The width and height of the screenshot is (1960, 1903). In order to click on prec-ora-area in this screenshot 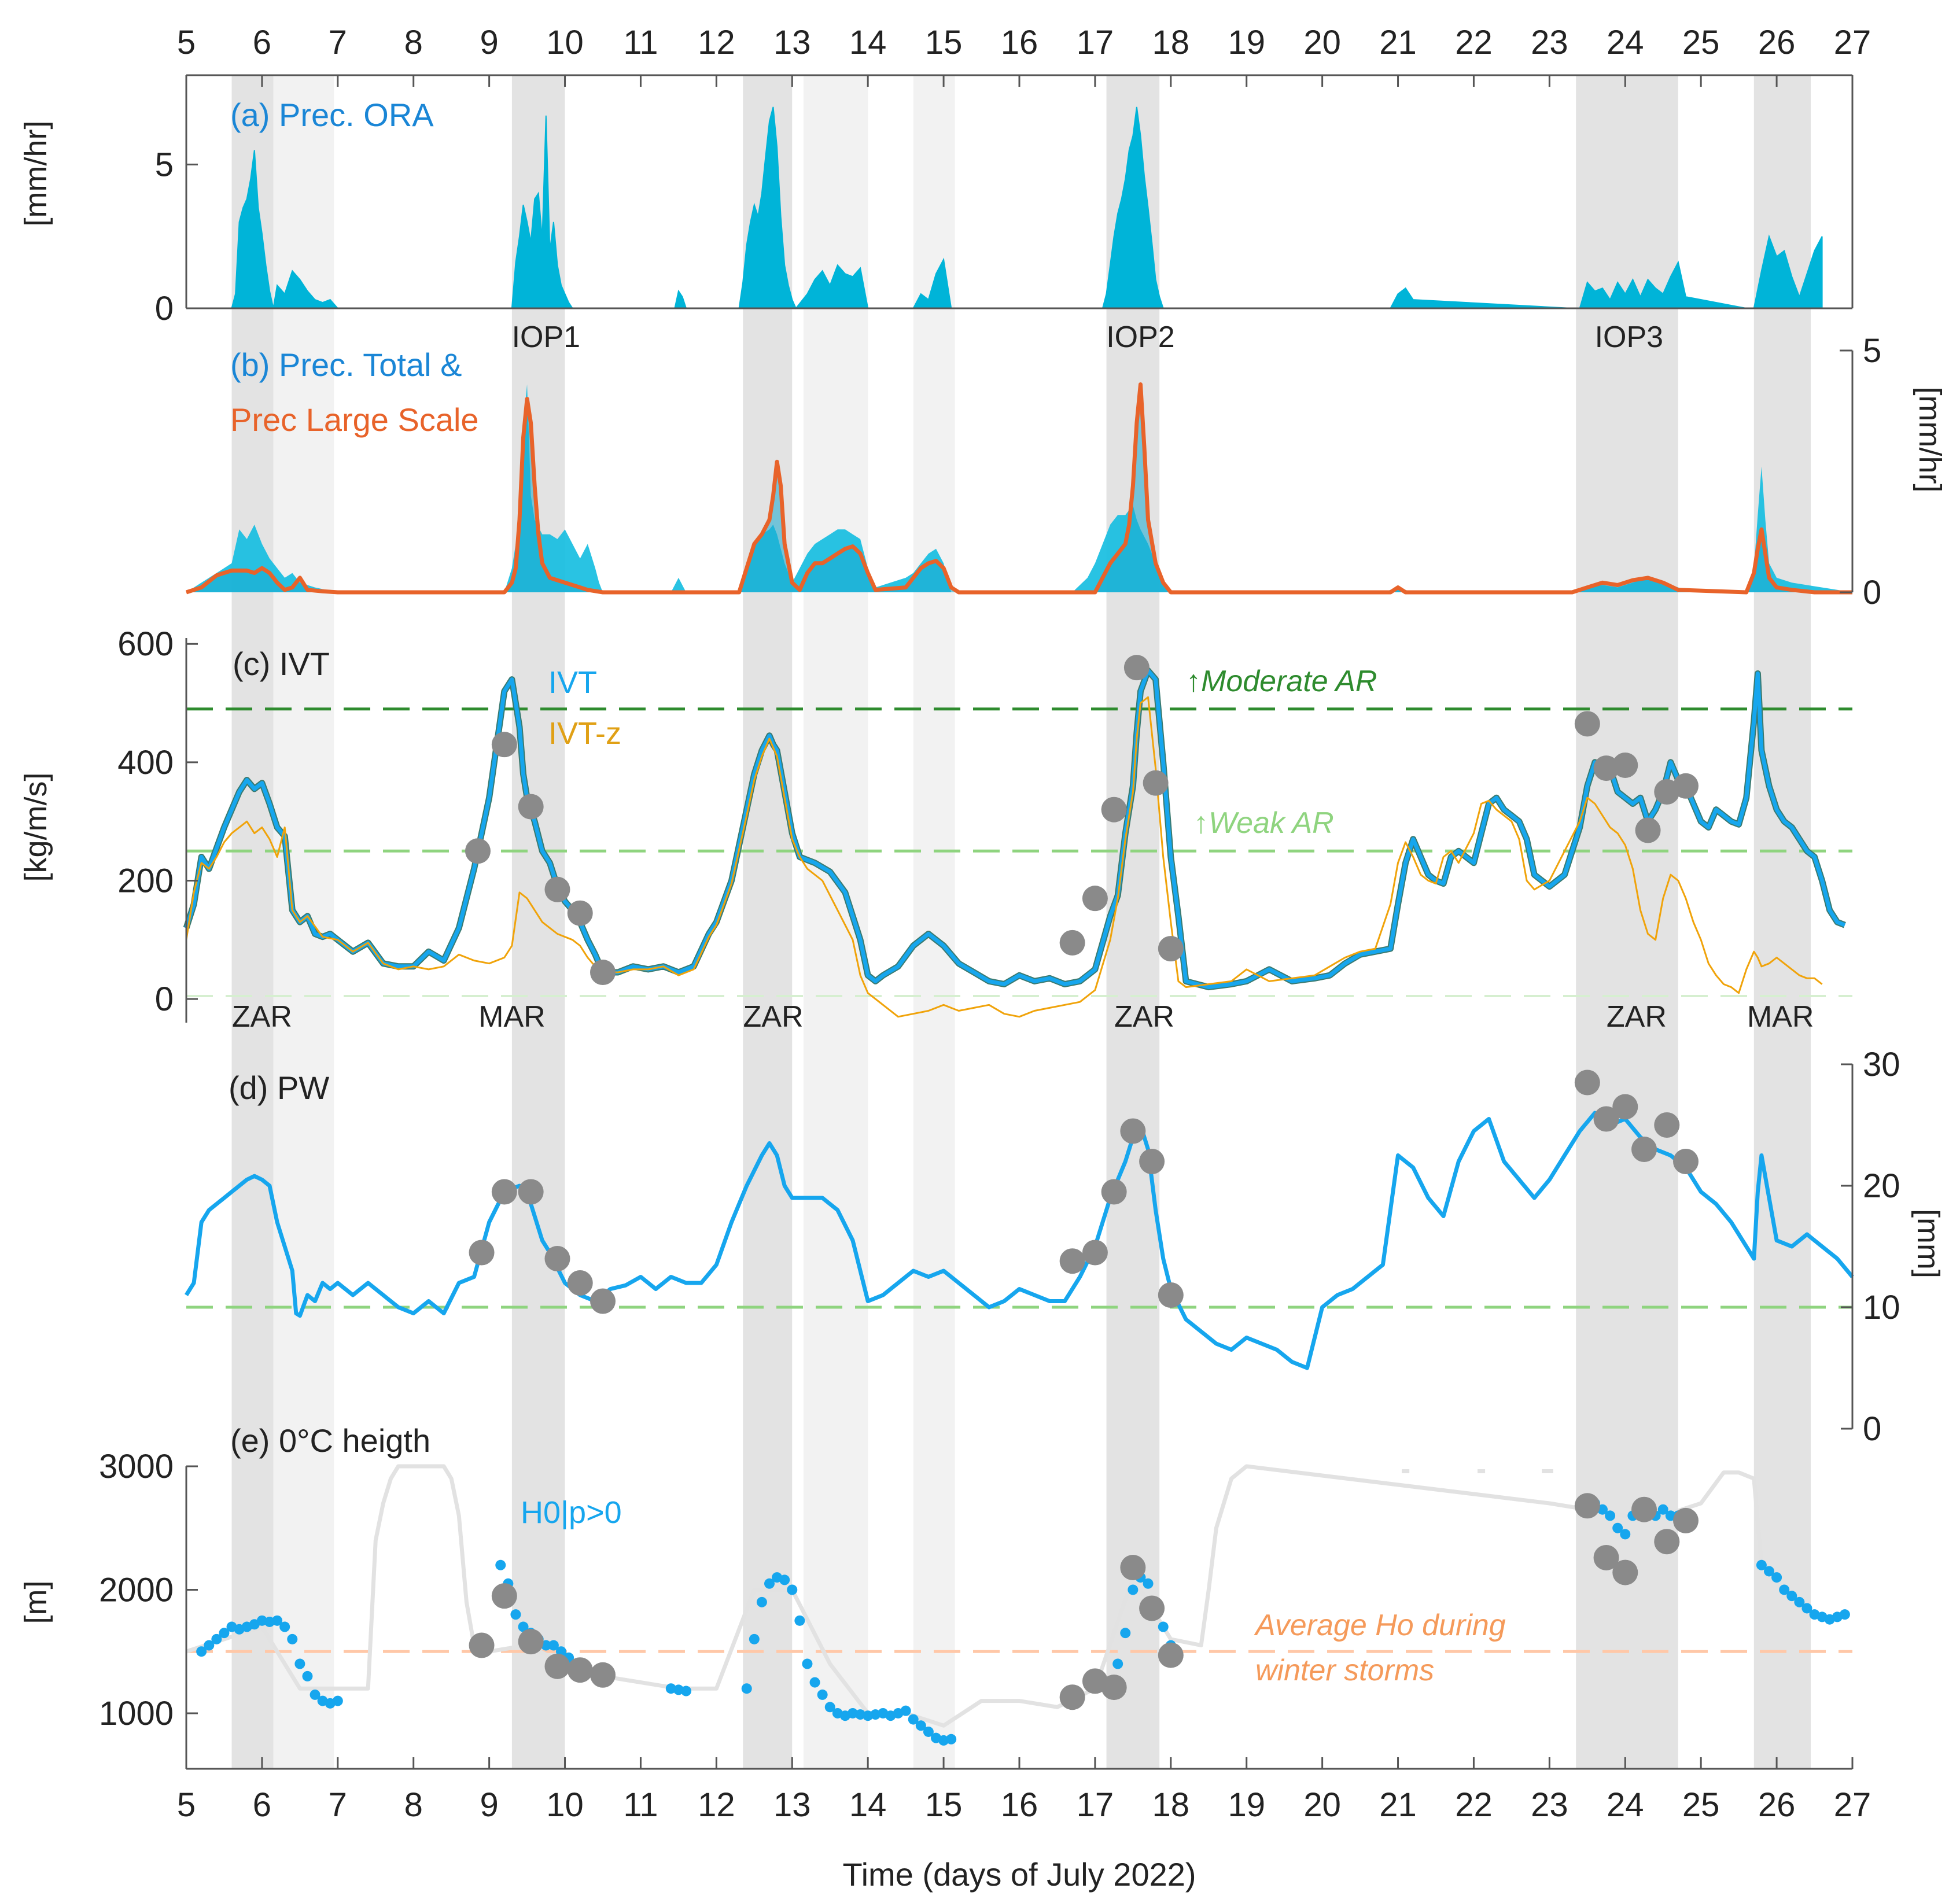, I will do `click(1004, 207)`.